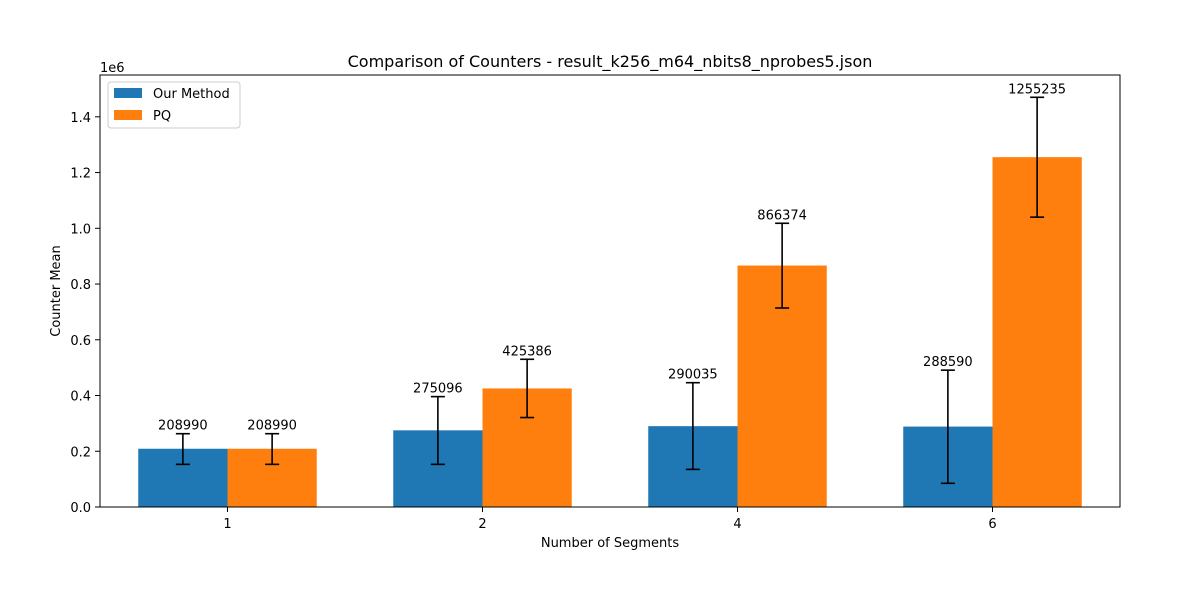 The width and height of the screenshot is (1200, 604). I want to click on legend-swatch-our-method, so click(128, 93).